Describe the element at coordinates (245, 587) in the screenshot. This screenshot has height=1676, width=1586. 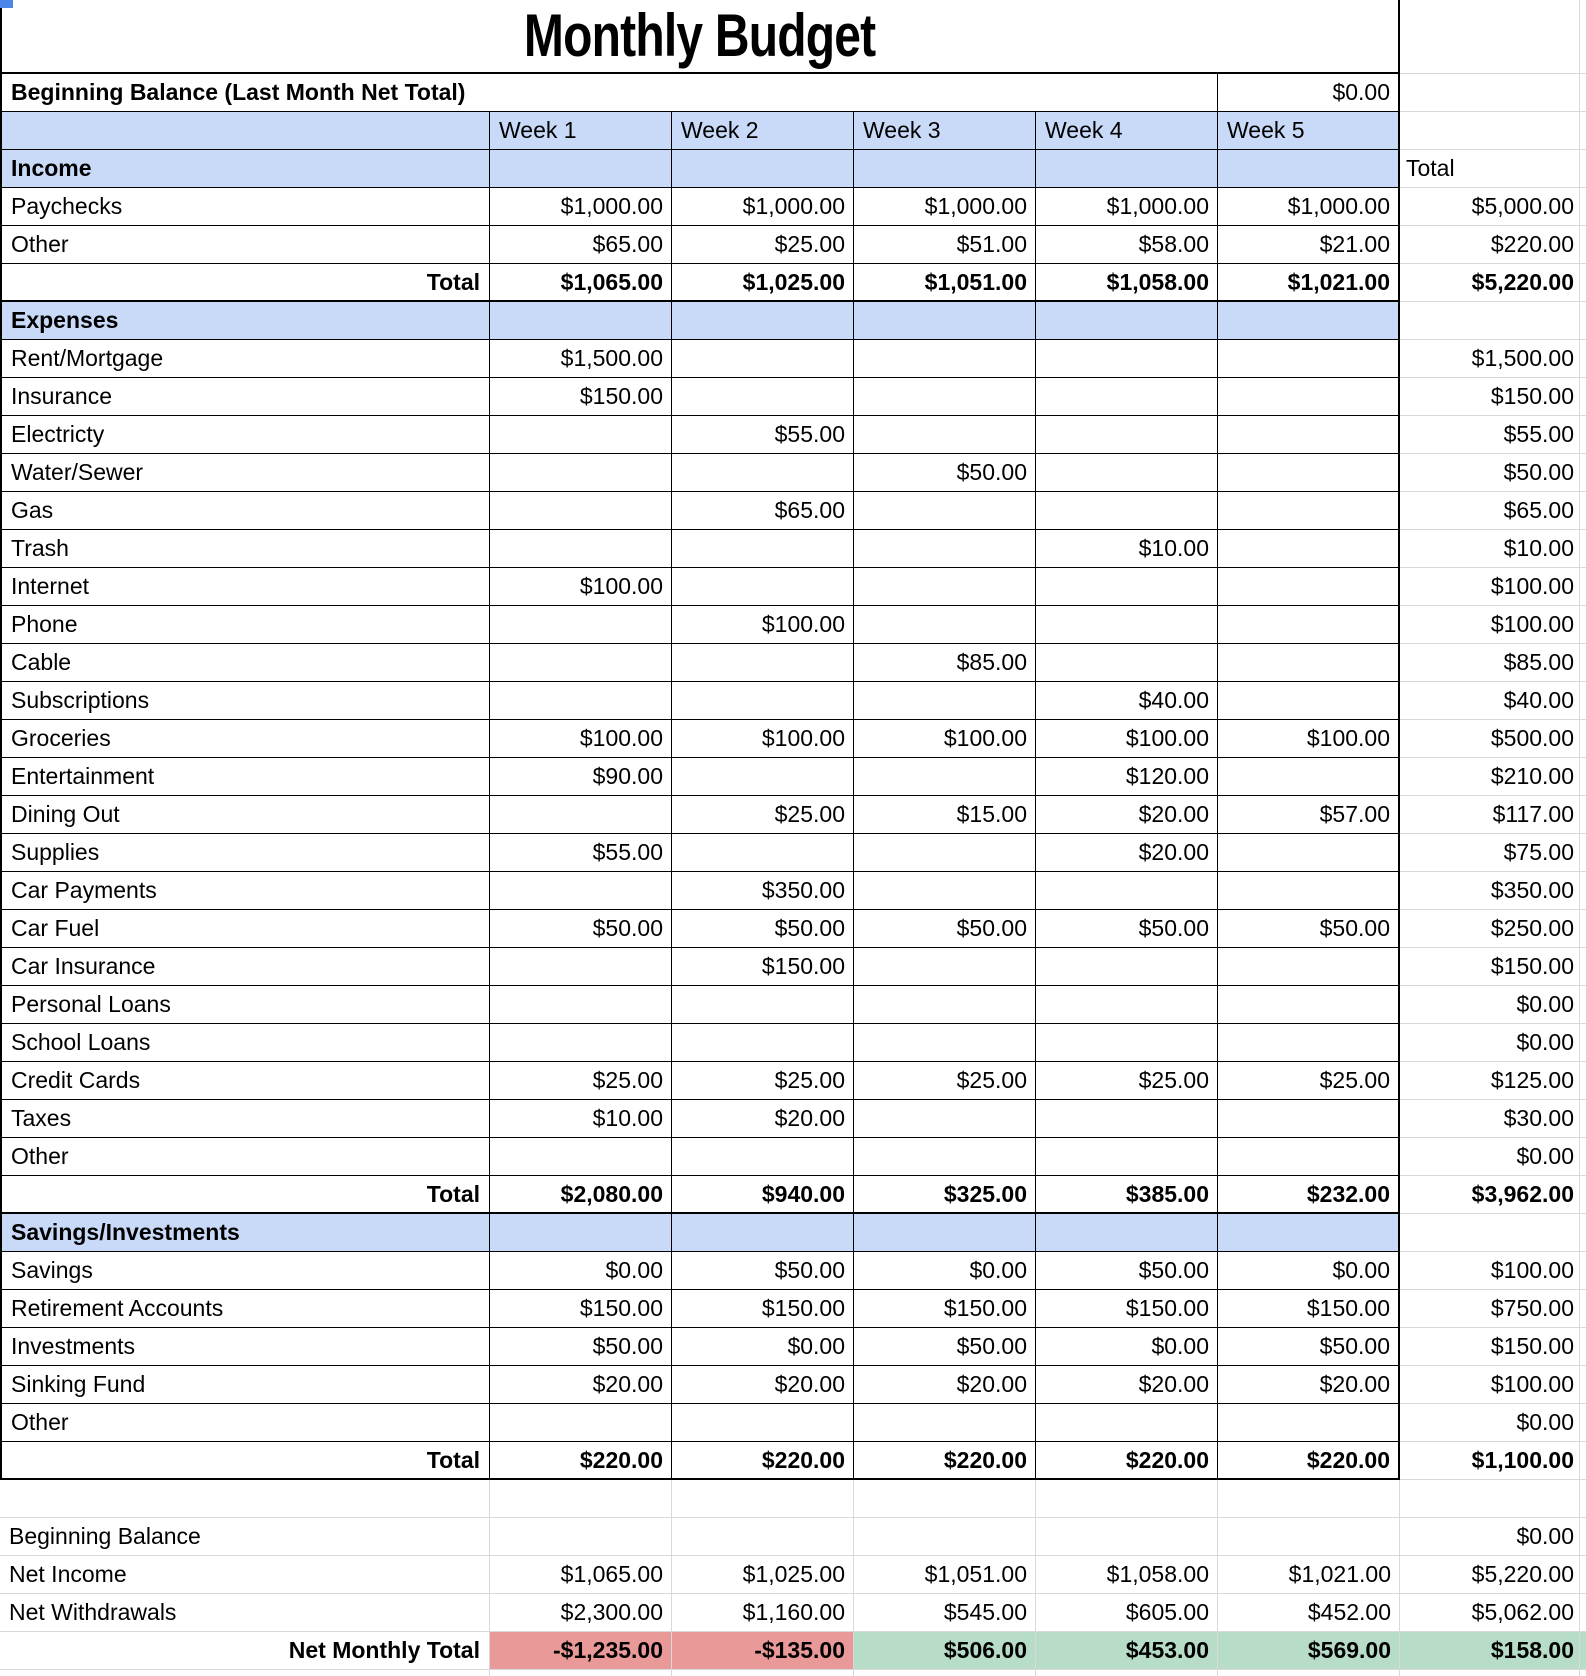
I see `row-label-cell: Internet` at that location.